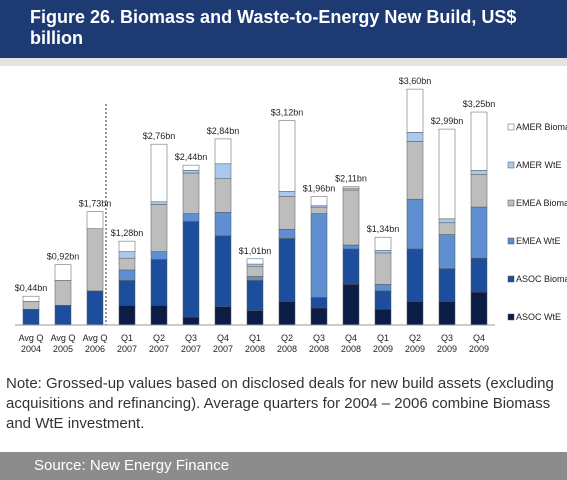 The width and height of the screenshot is (567, 480). I want to click on source: Source: New Energy Finance, so click(132, 465).